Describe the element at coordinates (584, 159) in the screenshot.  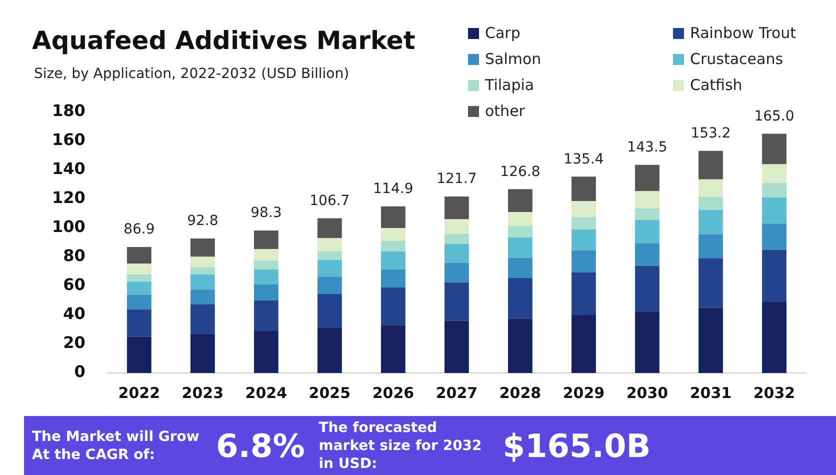
I see `total-label: 135.4` at that location.